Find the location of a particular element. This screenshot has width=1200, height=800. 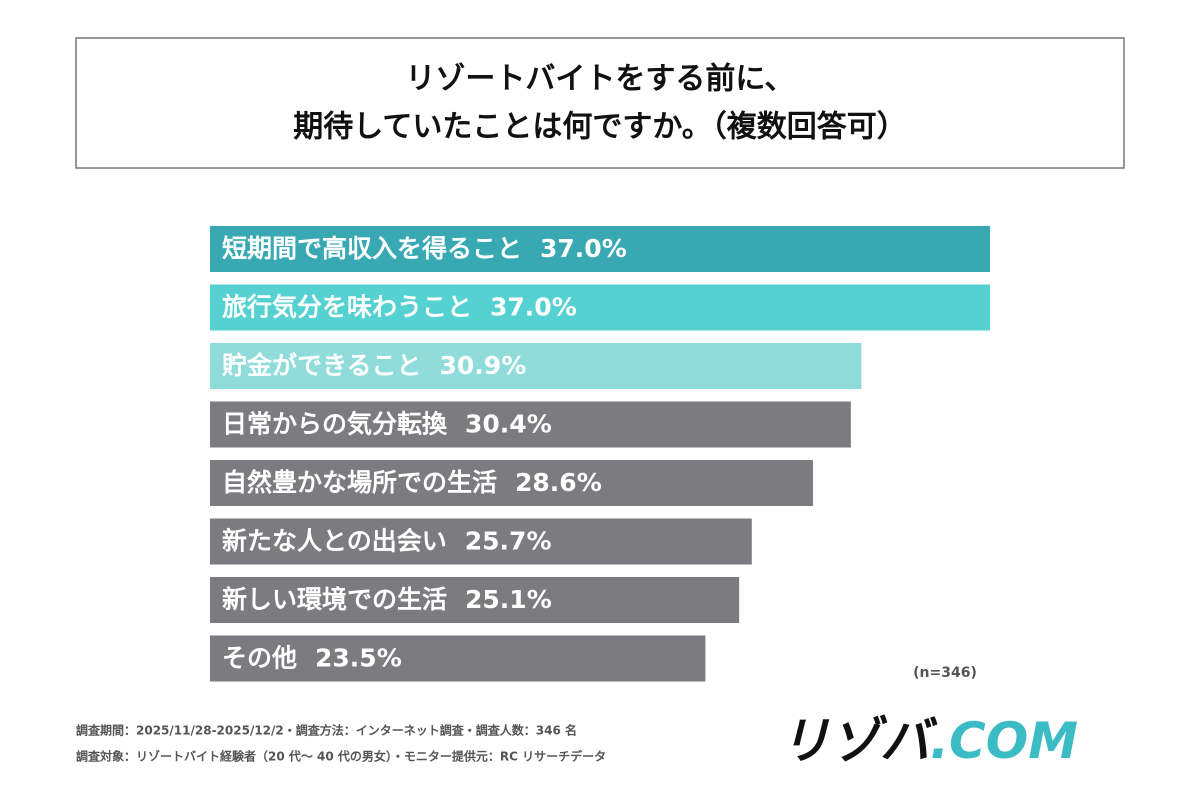

bar-label: 貯金ができること 30.9% is located at coordinates (374, 365).